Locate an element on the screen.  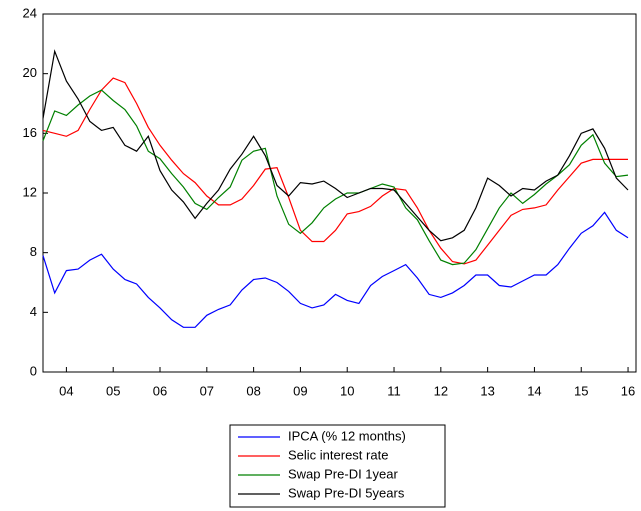
y-tick-label: 0 is located at coordinates (33, 370).